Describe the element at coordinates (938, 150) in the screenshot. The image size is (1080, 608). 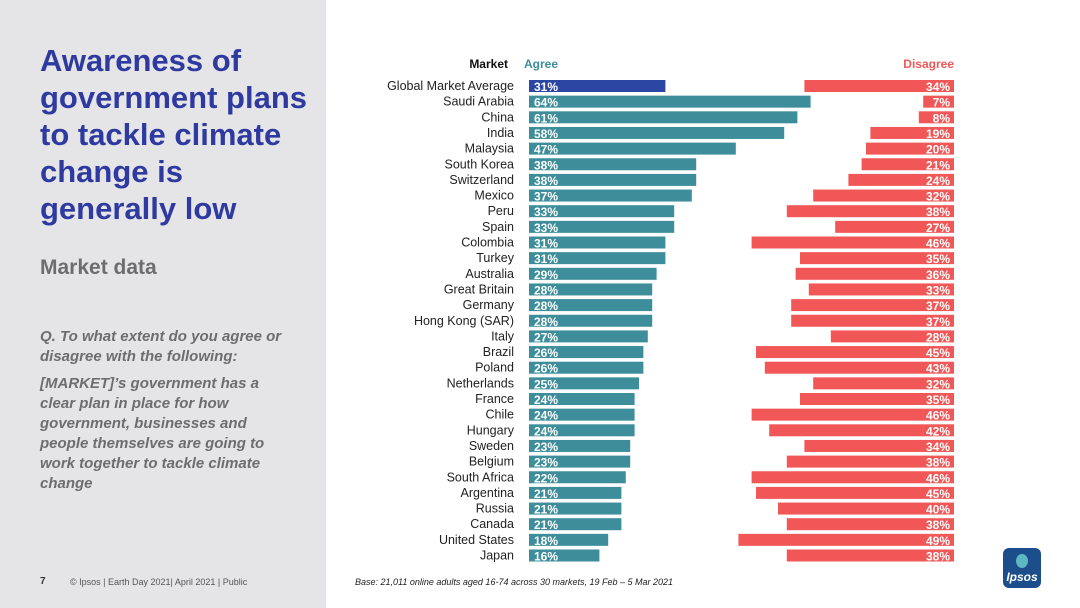
I see `disagree-value-malaysia: 20%` at that location.